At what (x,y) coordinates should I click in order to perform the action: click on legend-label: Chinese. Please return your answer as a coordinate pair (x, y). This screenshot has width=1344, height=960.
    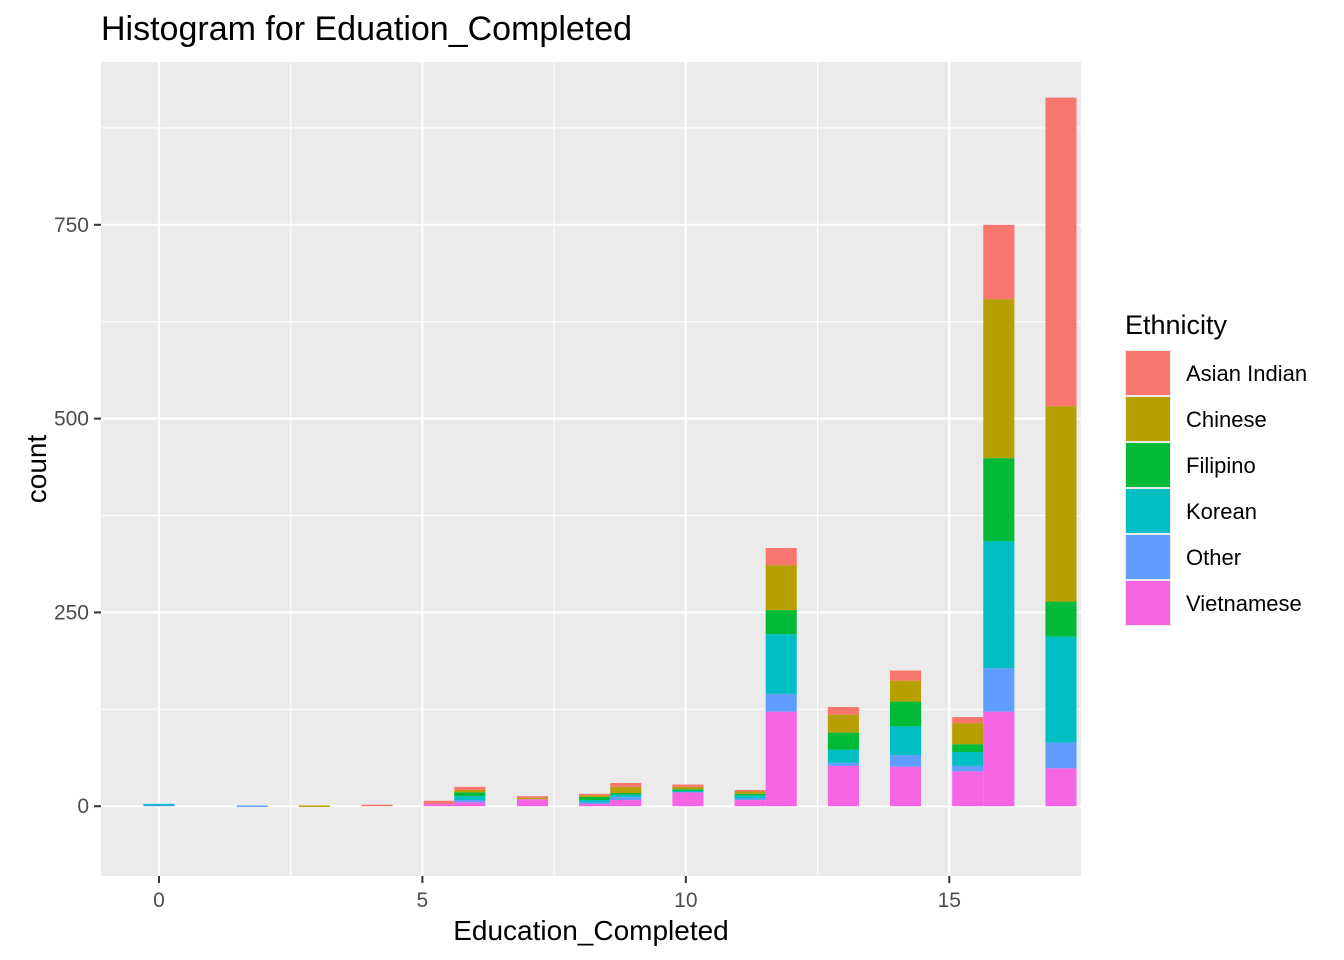
    Looking at the image, I should click on (1226, 419).